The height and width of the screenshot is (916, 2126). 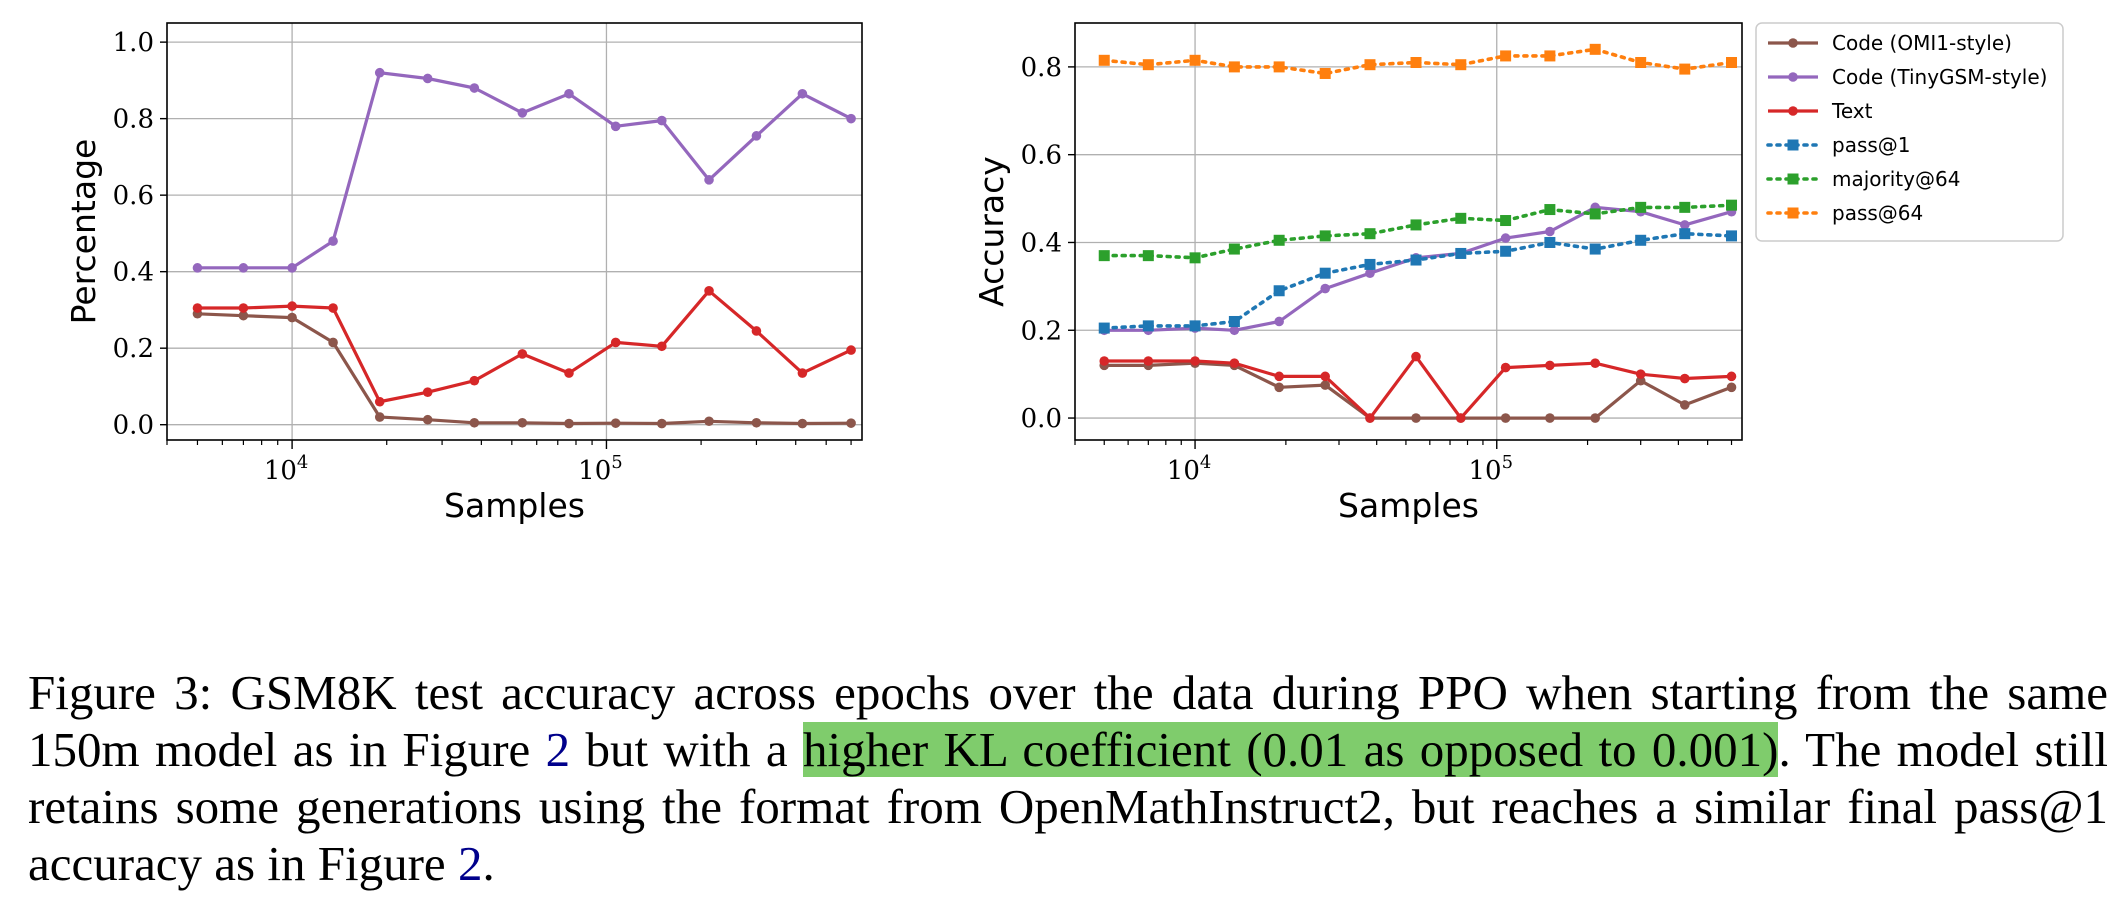 What do you see at coordinates (991, 231) in the screenshot?
I see `axis-label-y: Accuracy` at bounding box center [991, 231].